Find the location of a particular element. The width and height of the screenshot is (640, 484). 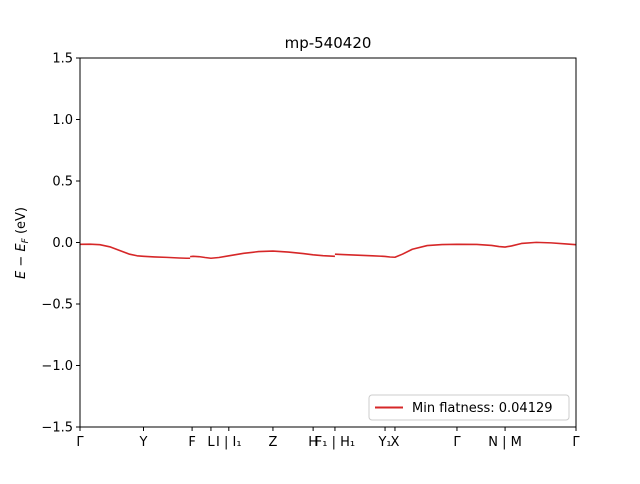

y-tick-label: 1.0 is located at coordinates (62, 120).